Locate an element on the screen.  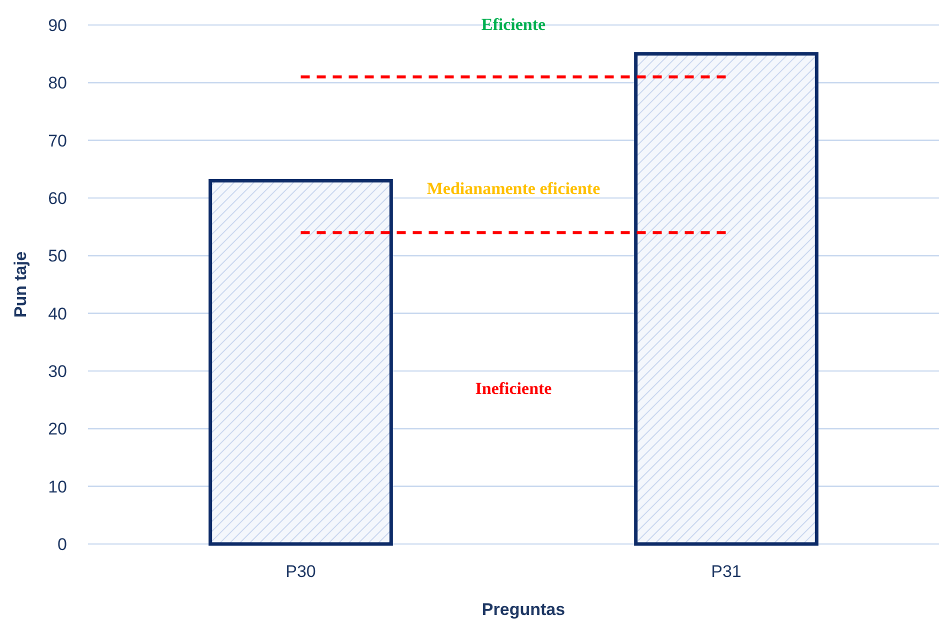
y-tick-label: 70 is located at coordinates (57, 140).